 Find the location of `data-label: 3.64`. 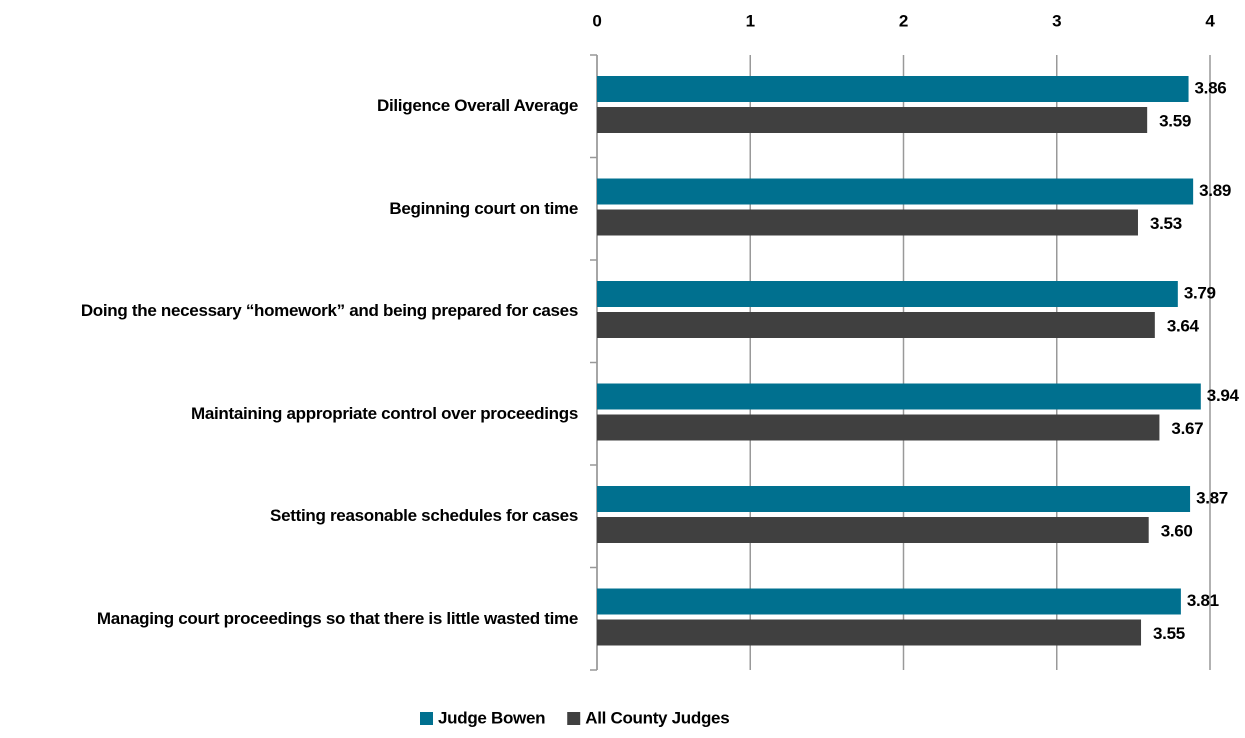

data-label: 3.64 is located at coordinates (1183, 325).